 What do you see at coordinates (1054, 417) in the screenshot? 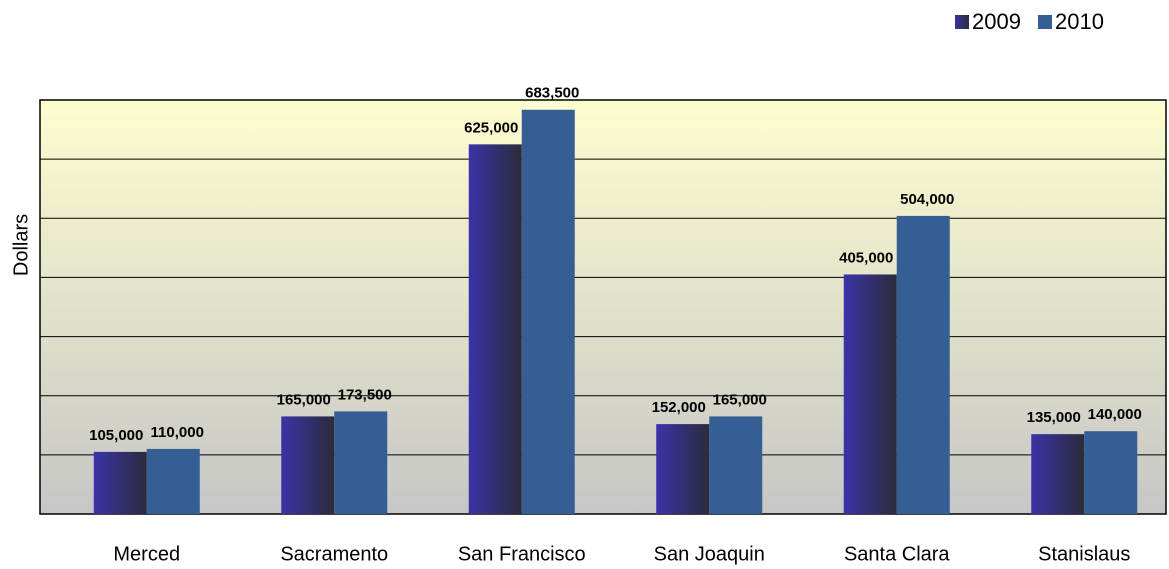
I see `data-label: 135,000` at bounding box center [1054, 417].